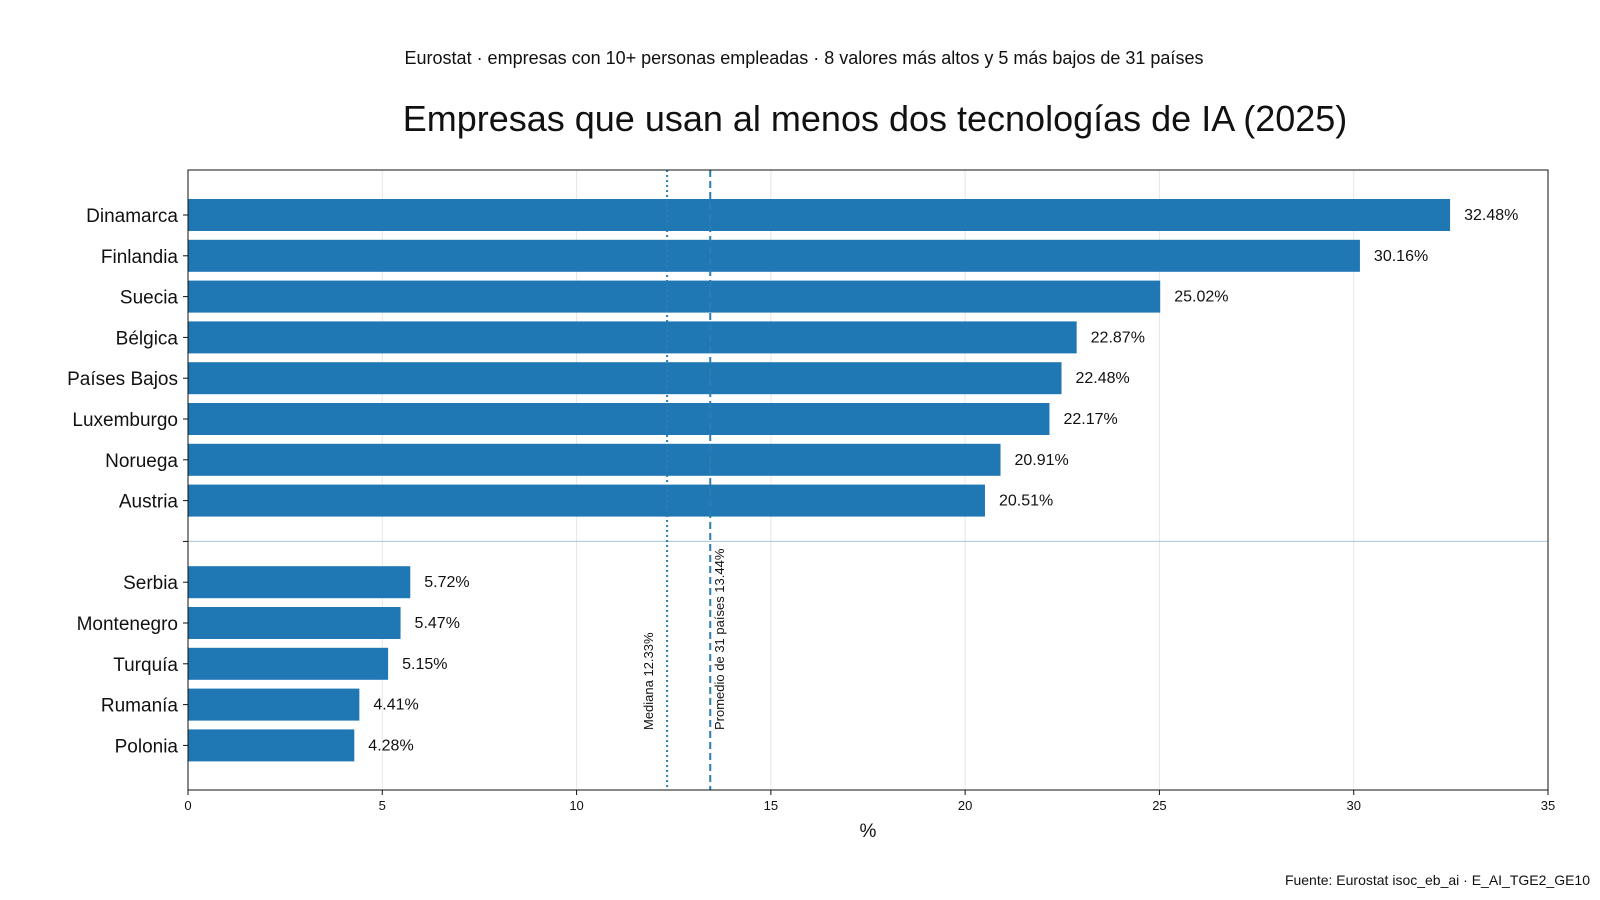  What do you see at coordinates (771, 805) in the screenshot?
I see `xtick-label-3: 15` at bounding box center [771, 805].